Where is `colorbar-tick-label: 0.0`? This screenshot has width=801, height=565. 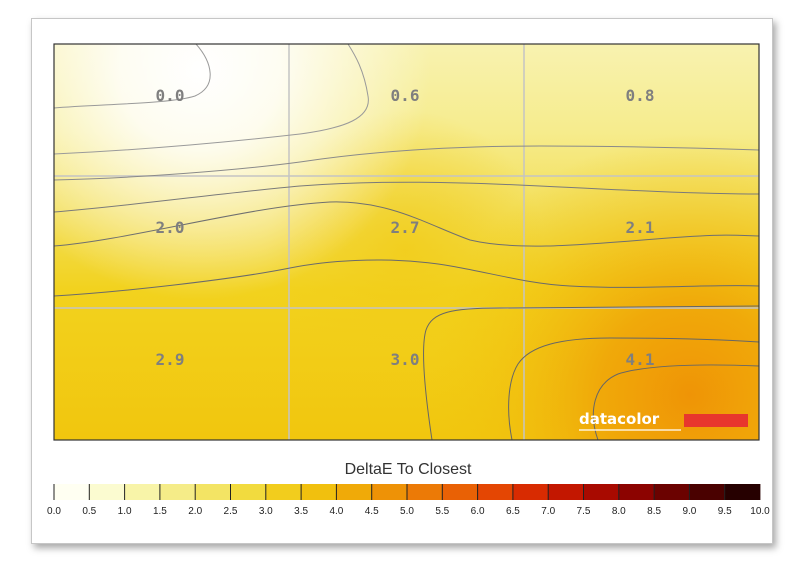 colorbar-tick-label: 0.0 is located at coordinates (54, 511).